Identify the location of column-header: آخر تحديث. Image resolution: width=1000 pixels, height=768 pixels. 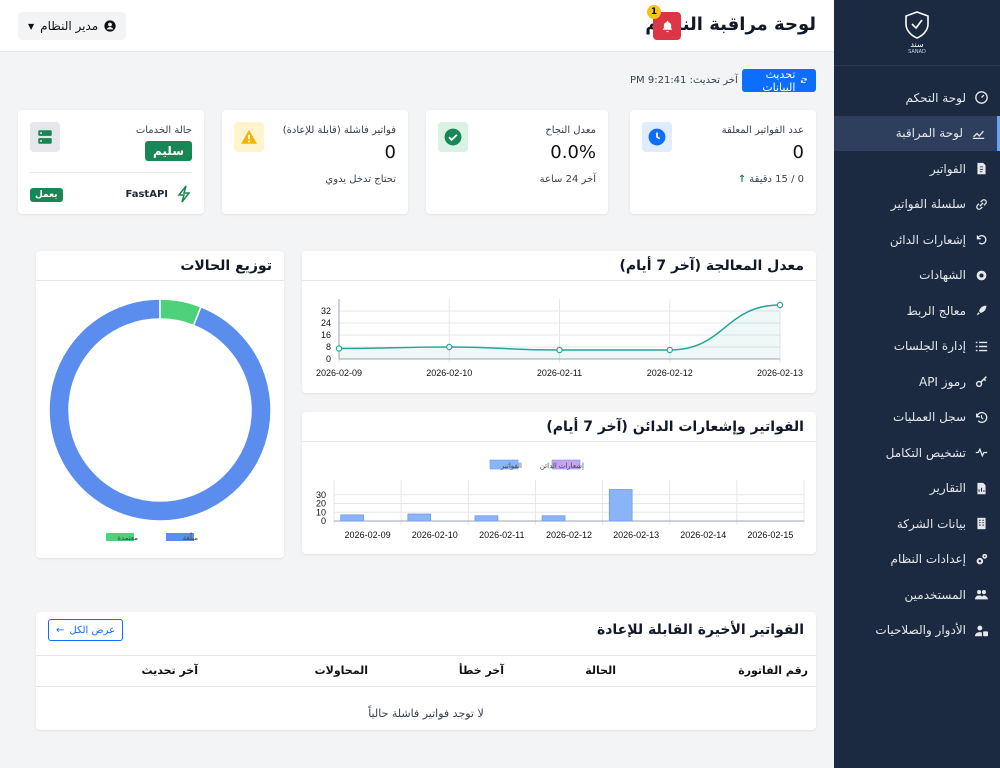
(169, 670).